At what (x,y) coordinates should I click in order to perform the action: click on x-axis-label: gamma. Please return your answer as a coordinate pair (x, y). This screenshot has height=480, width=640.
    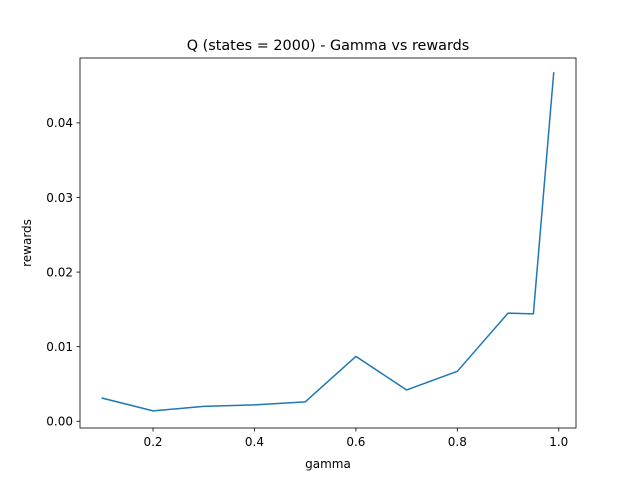
    Looking at the image, I should click on (328, 464).